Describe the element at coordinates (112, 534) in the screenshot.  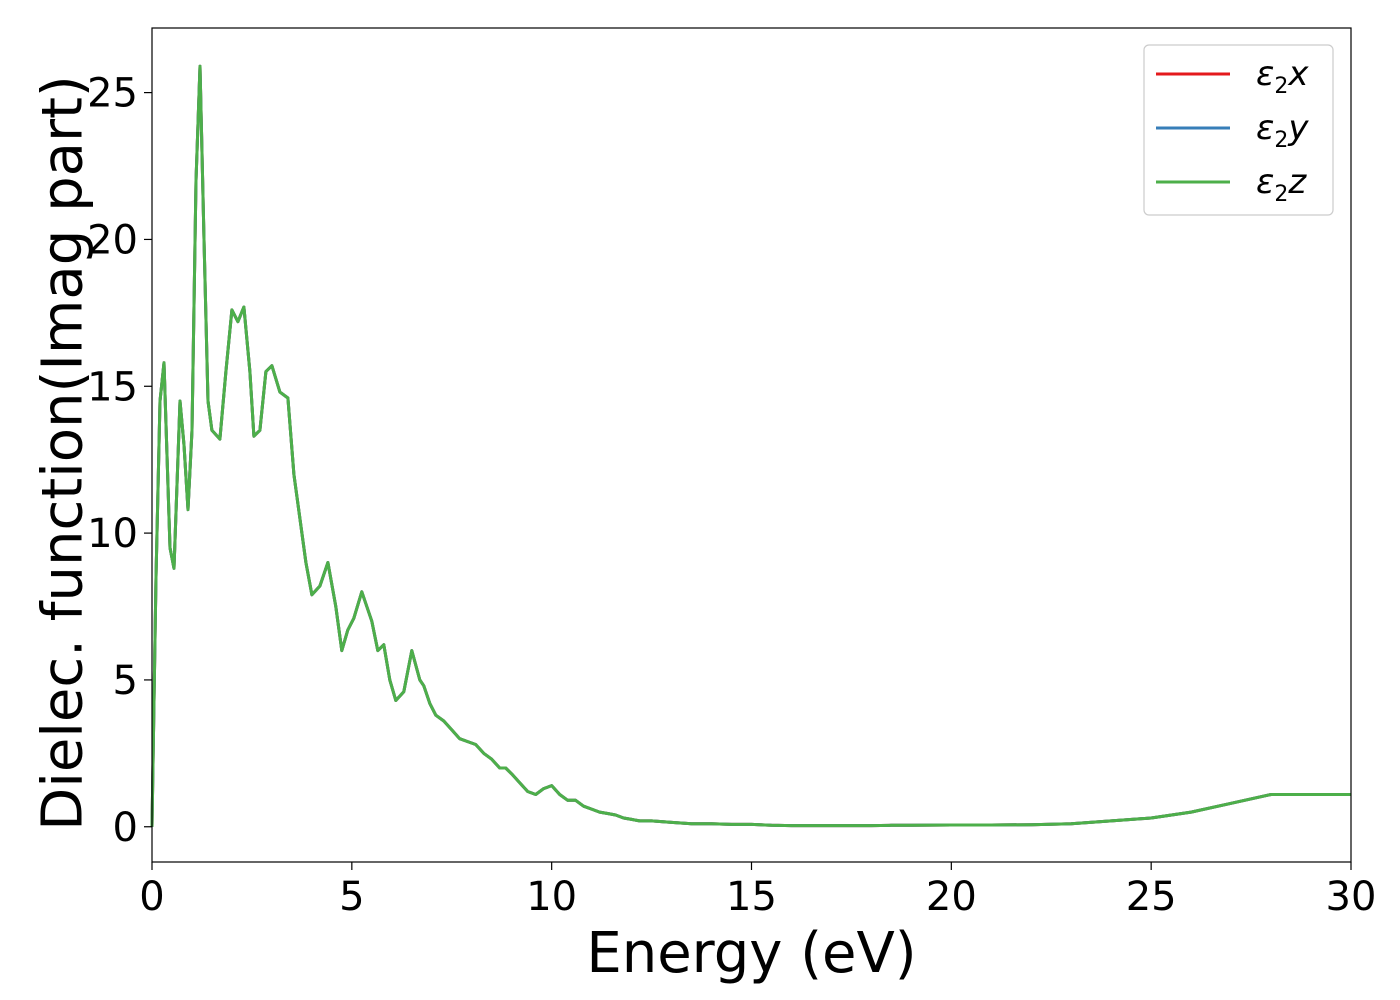
I see `y-tick-label: 10` at that location.